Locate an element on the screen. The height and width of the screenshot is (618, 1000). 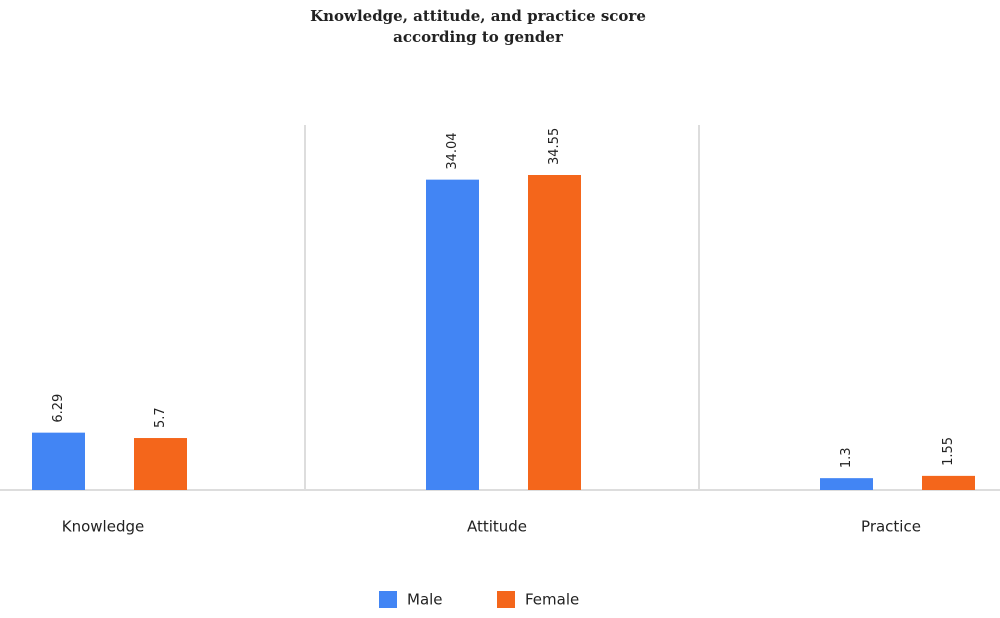
legend-label: Female is located at coordinates (552, 600).